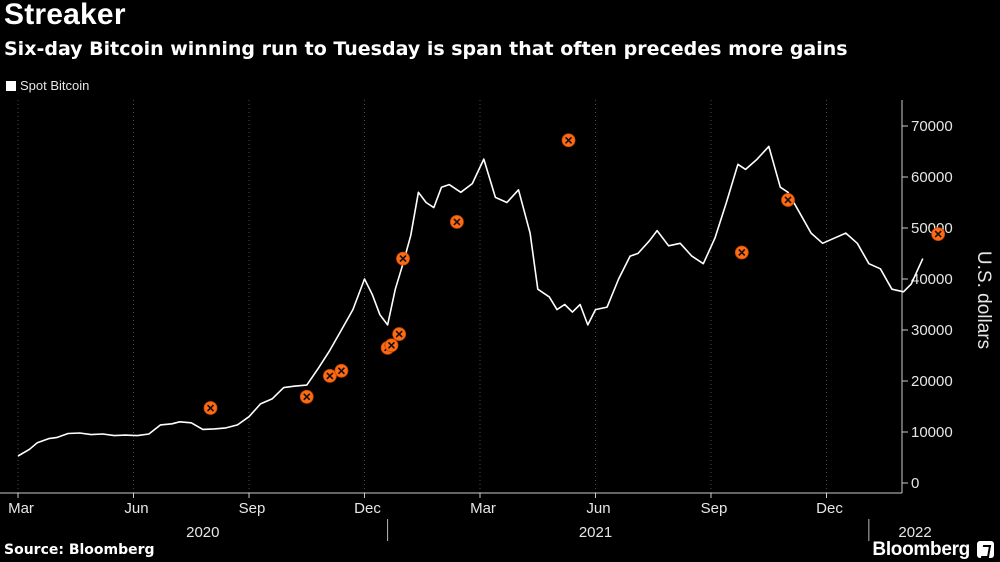 The height and width of the screenshot is (562, 1000). What do you see at coordinates (714, 508) in the screenshot?
I see `x-tick-label-6: Sep` at bounding box center [714, 508].